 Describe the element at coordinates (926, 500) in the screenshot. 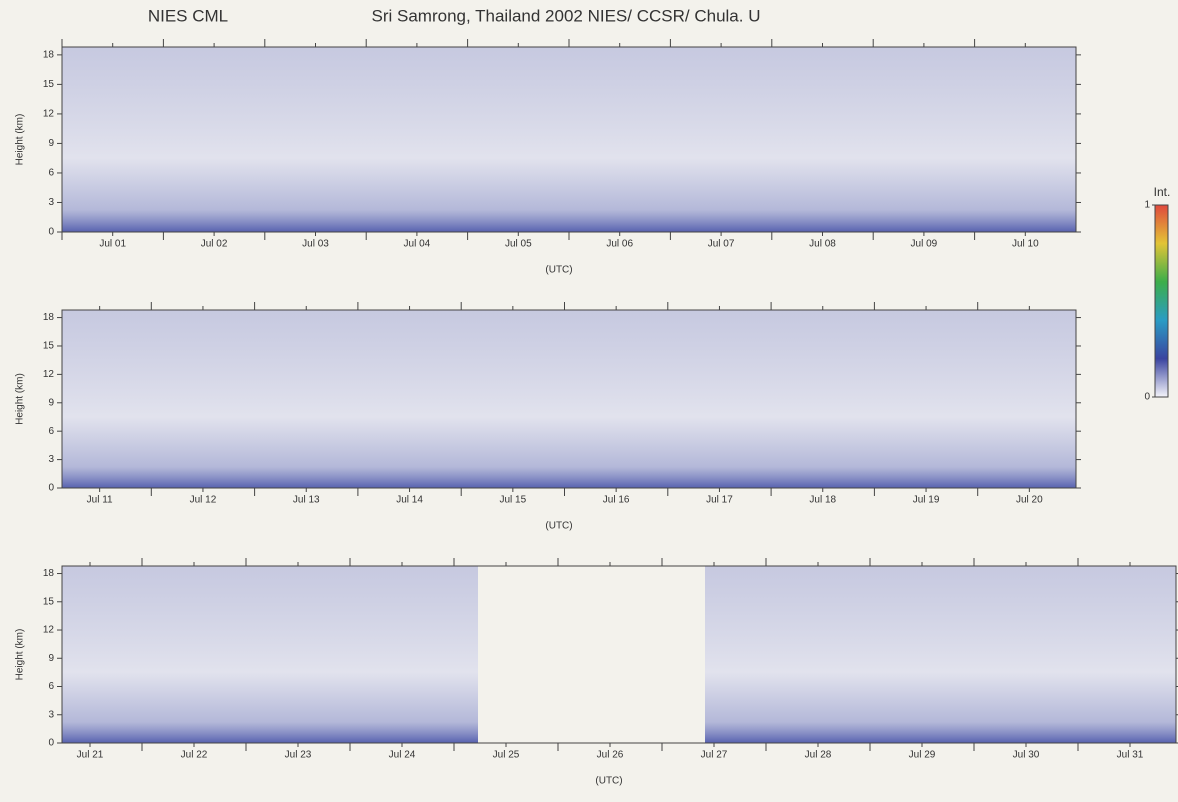

I see `x-tick-label: Jul 19` at that location.